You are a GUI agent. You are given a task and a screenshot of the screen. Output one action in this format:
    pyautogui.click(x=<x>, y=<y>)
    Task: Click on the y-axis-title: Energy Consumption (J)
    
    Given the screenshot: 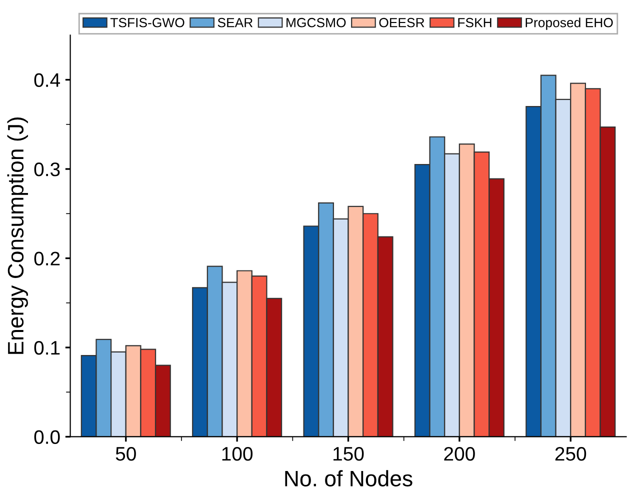 What is the action you would take?
    pyautogui.click(x=17, y=236)
    